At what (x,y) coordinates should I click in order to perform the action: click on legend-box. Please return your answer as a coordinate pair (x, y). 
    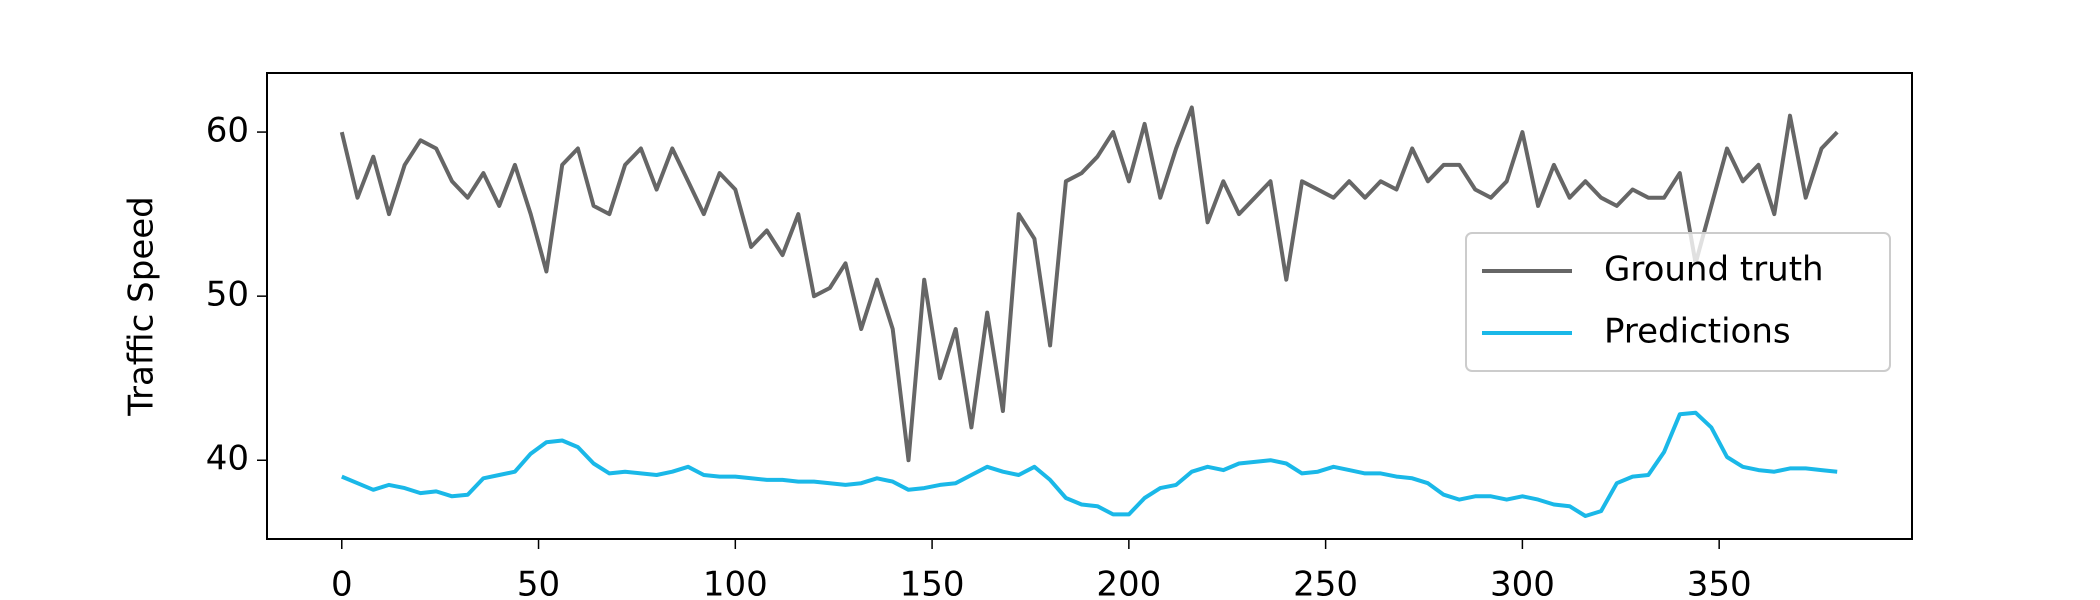
    Looking at the image, I should click on (1678, 302).